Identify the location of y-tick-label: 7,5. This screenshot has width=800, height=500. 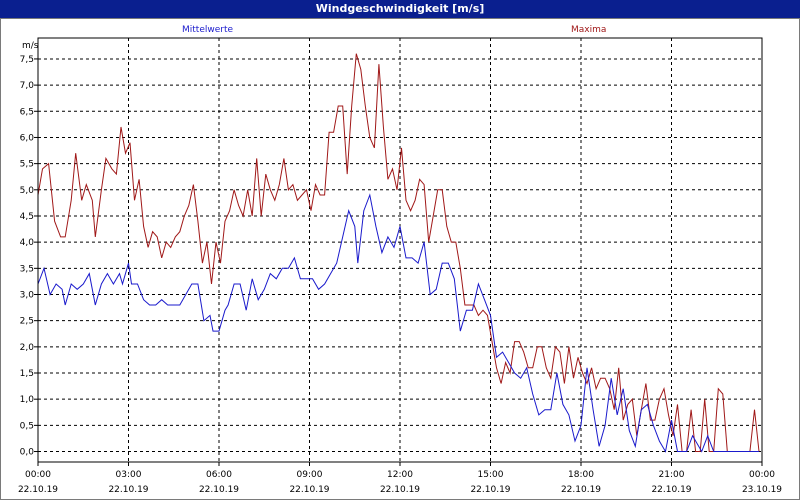
(27, 60).